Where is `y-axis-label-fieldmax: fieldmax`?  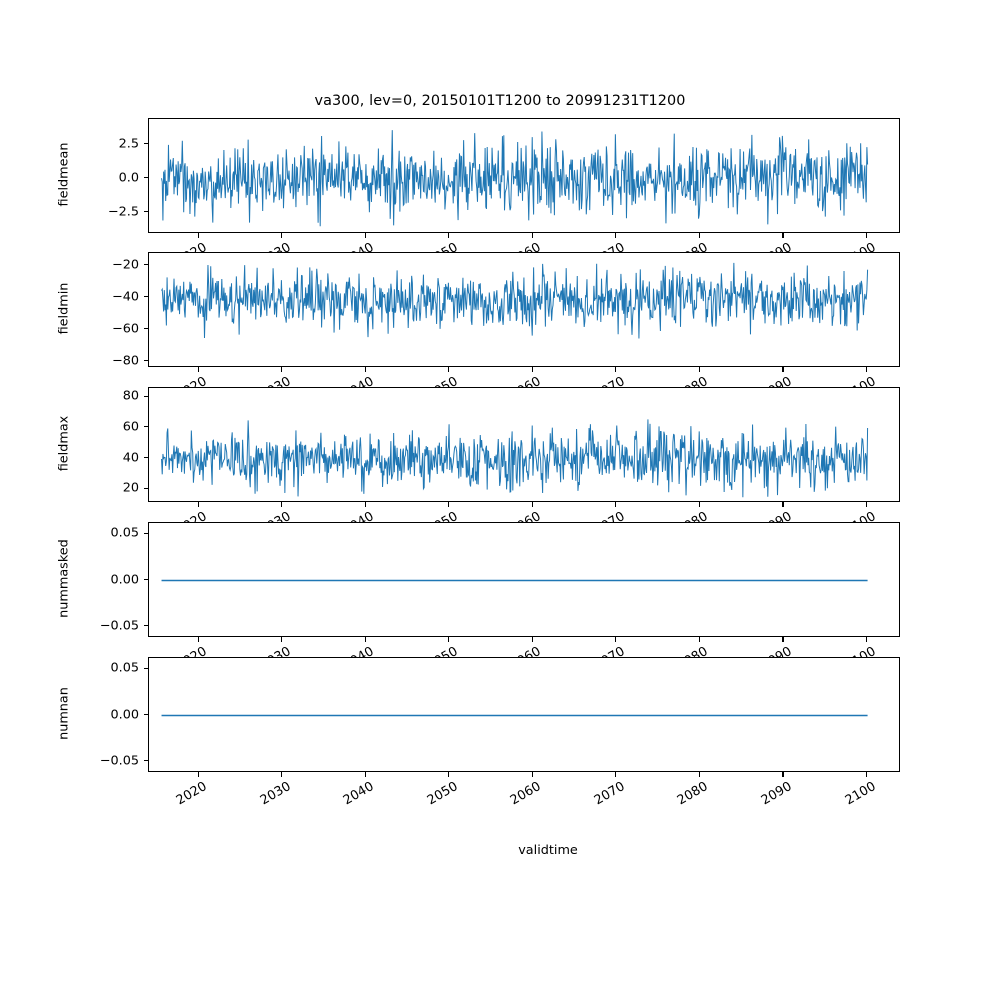
y-axis-label-fieldmax: fieldmax is located at coordinates (64, 443).